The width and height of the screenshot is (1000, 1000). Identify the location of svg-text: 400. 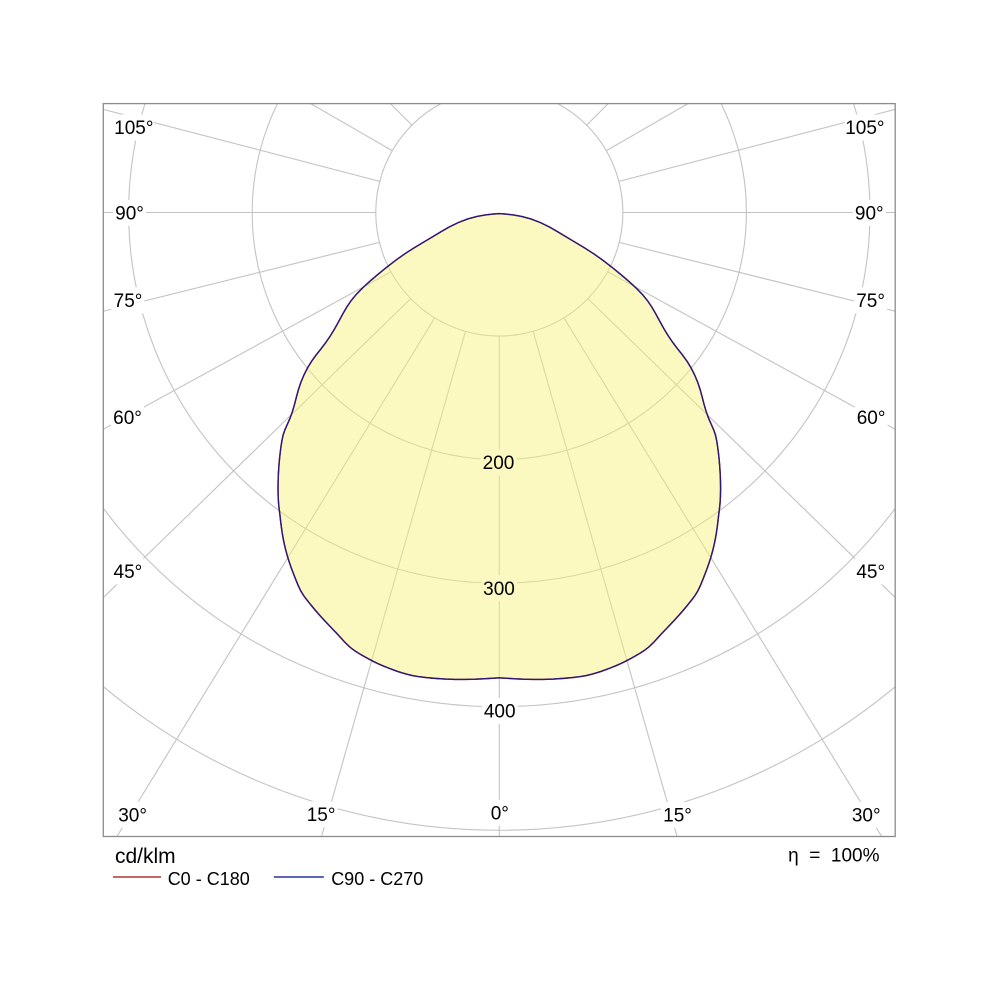
(500, 712).